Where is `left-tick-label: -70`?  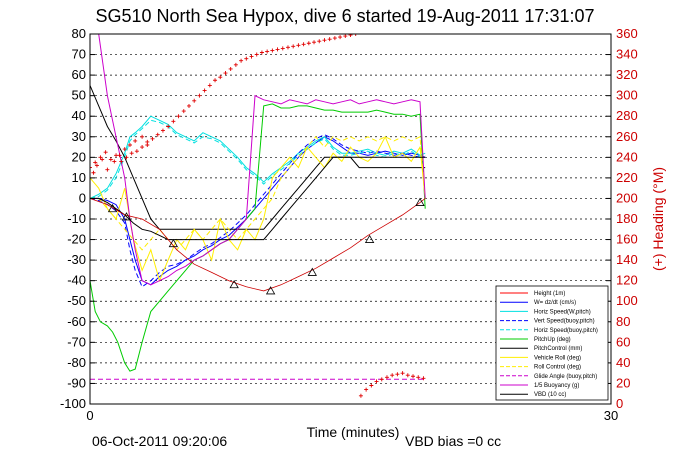 left-tick-label: -70 is located at coordinates (76, 341).